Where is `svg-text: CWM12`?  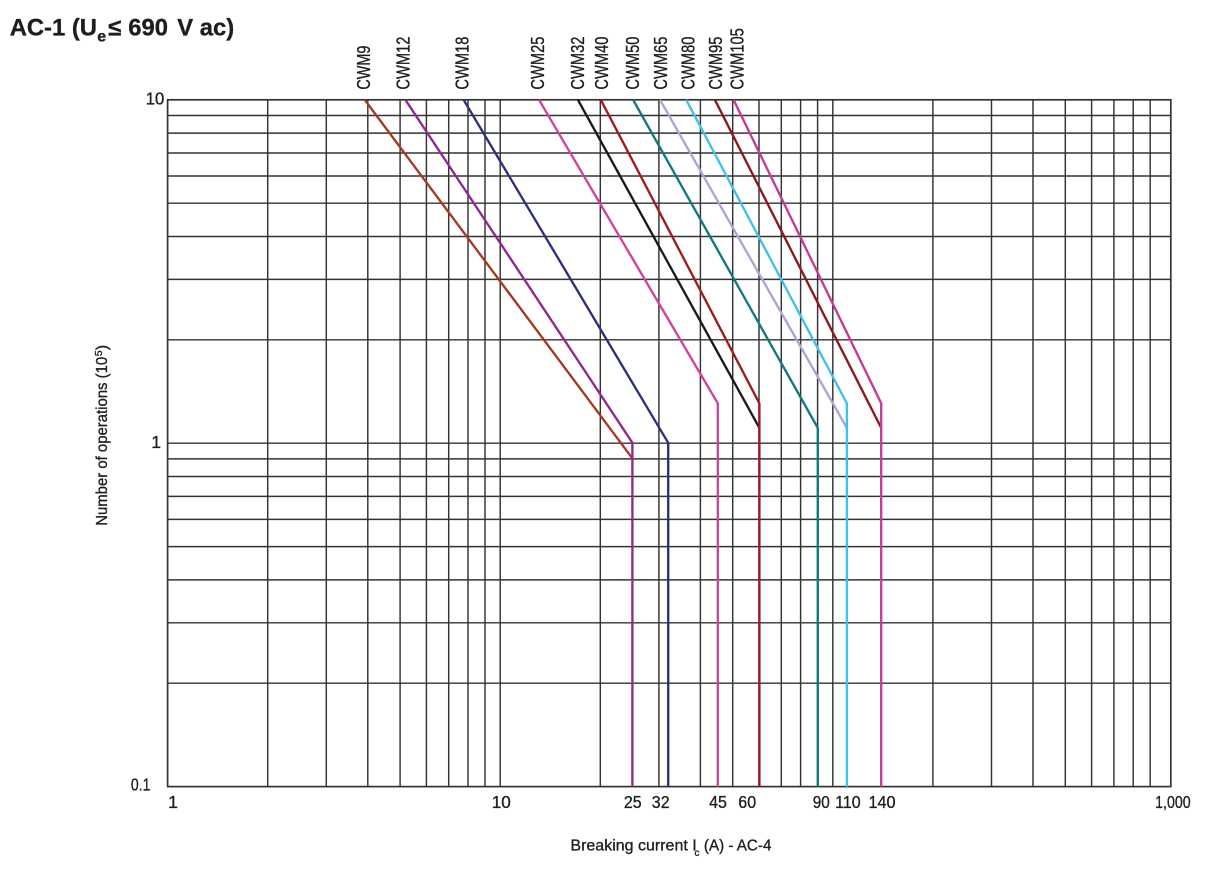 svg-text: CWM12 is located at coordinates (403, 63).